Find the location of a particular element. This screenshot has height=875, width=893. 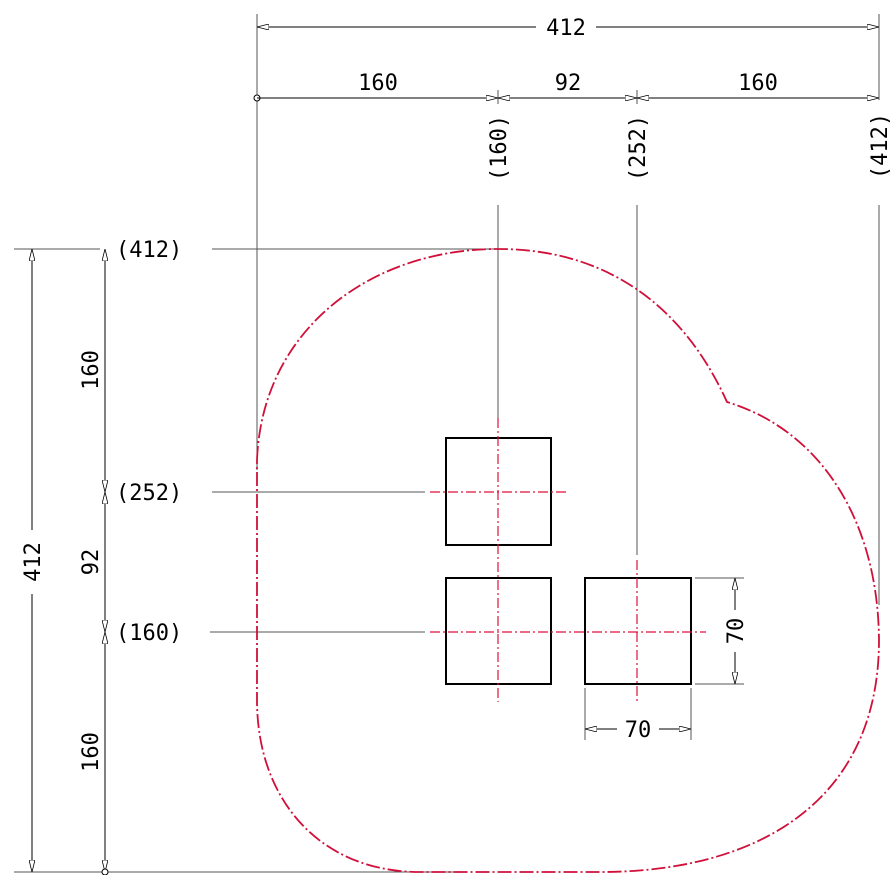

dimension-text-left-overall: 412 is located at coordinates (33, 562).